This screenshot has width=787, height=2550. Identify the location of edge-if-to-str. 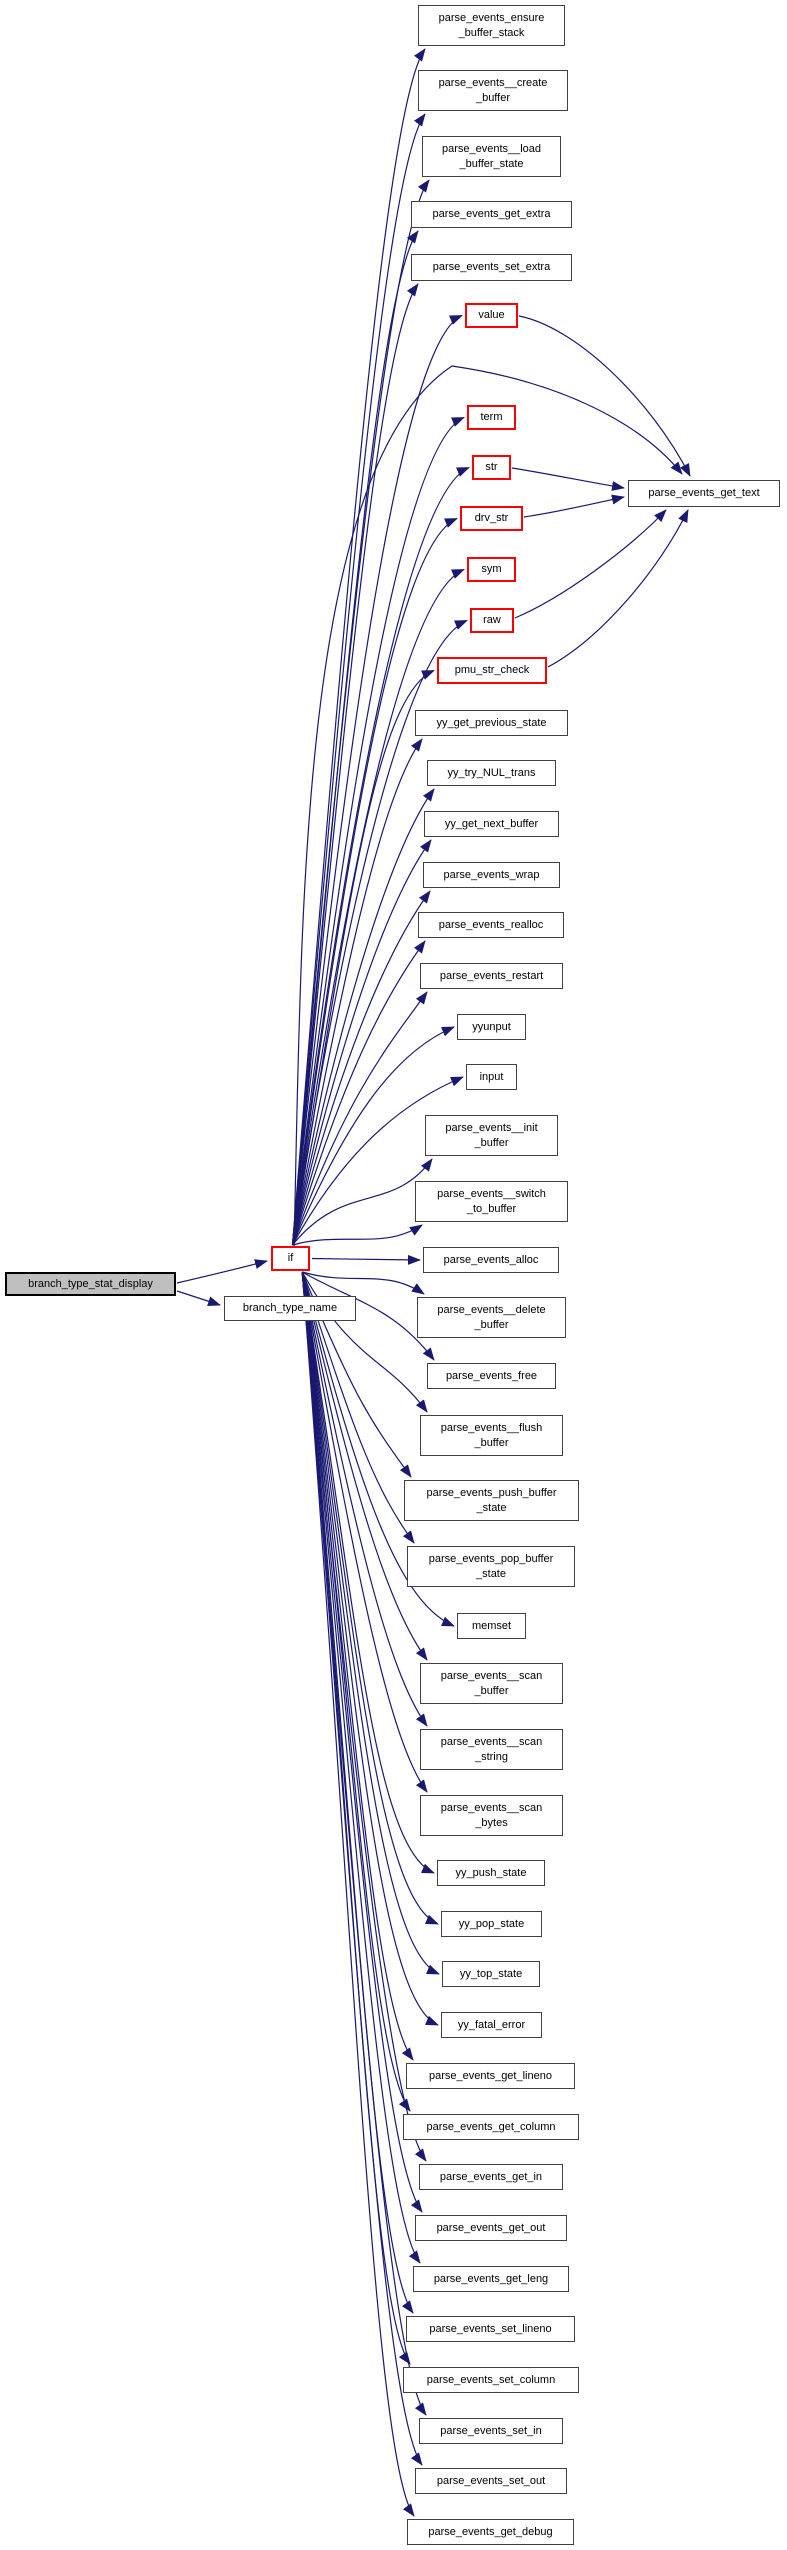
(380, 856).